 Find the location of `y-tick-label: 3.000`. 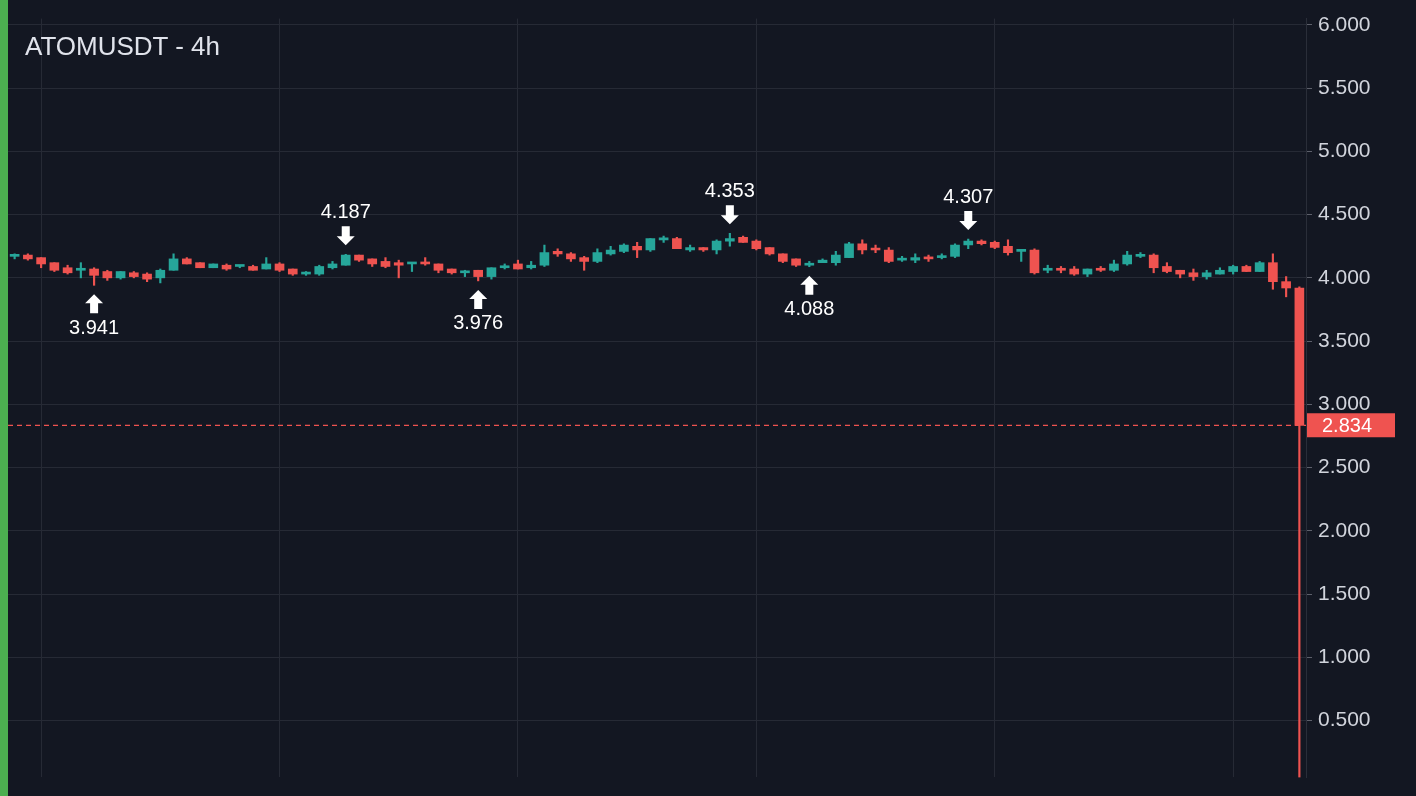

y-tick-label: 3.000 is located at coordinates (1344, 403).